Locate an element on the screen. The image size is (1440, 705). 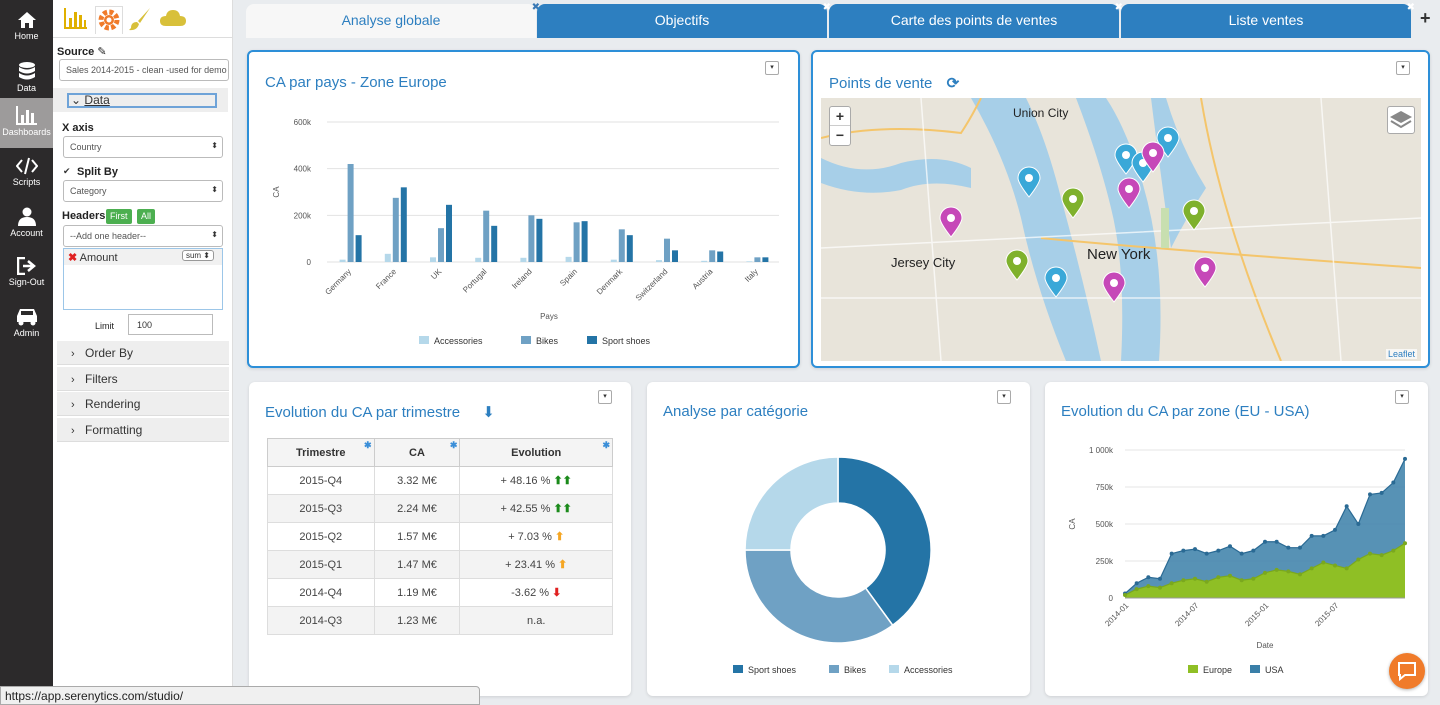
download-icon: ⬇ is located at coordinates (488, 412).